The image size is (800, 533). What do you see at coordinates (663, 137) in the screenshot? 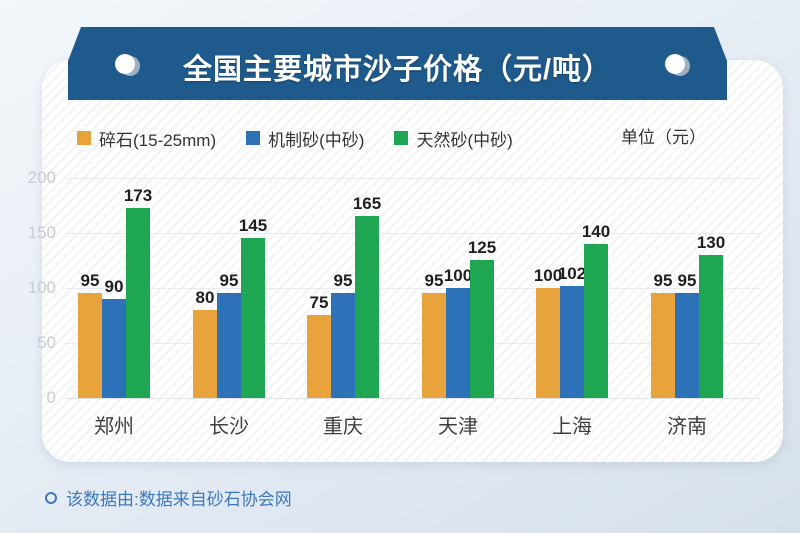
I see `unit-label: 单位（元）` at bounding box center [663, 137].